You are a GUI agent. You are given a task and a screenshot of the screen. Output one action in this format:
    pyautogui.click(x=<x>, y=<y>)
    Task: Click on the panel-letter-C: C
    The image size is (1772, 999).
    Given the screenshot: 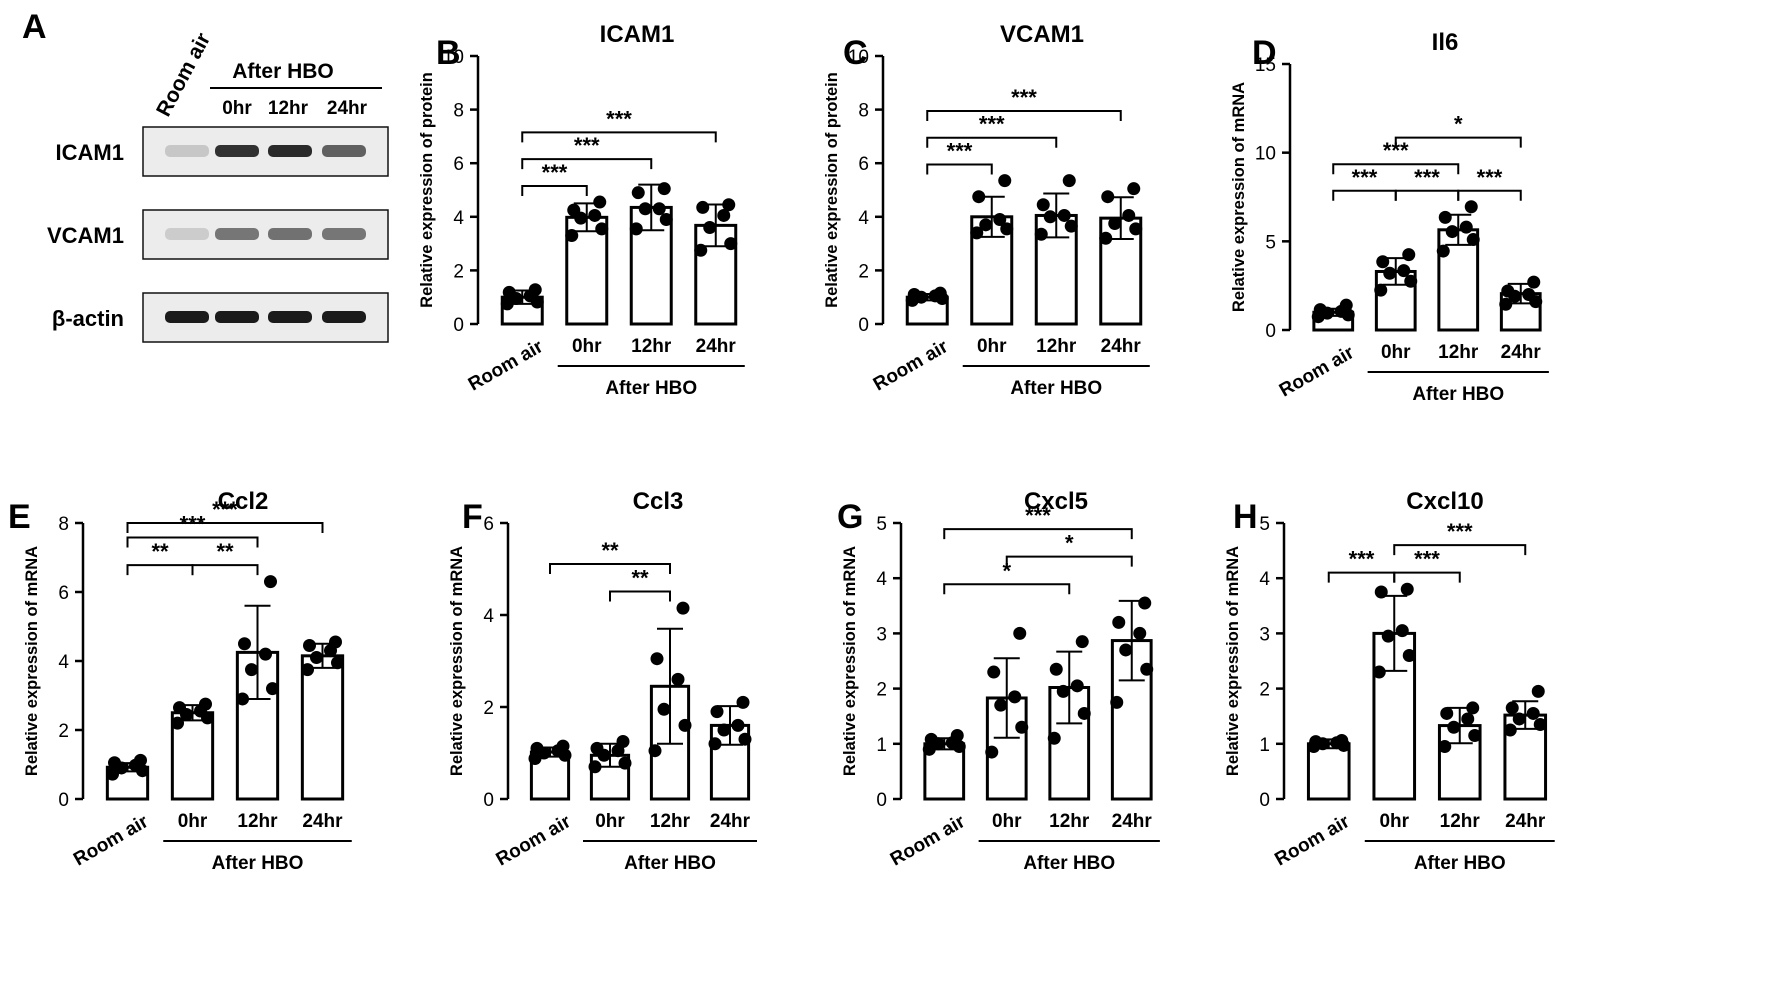 What is the action you would take?
    pyautogui.click(x=855, y=53)
    